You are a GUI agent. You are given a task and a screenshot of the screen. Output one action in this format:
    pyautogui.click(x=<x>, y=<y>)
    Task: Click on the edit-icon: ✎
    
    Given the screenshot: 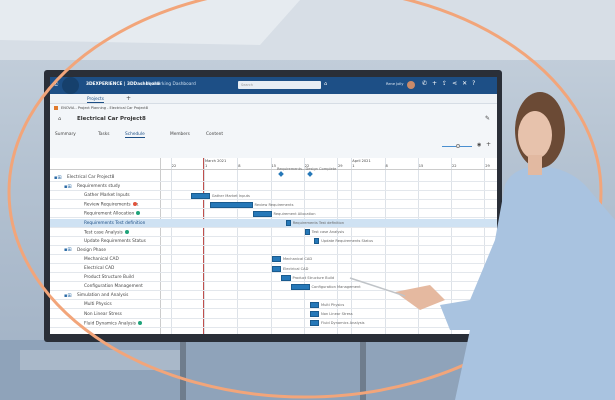 What is the action you would take?
    pyautogui.click(x=488, y=118)
    